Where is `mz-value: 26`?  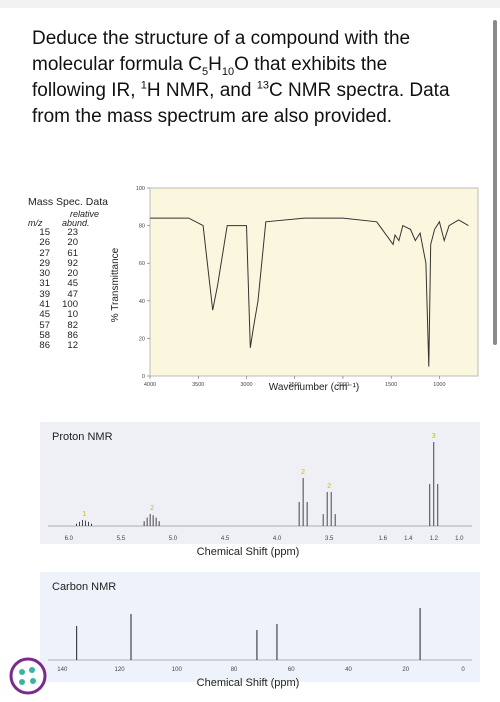 mz-value: 26 is located at coordinates (44, 243).